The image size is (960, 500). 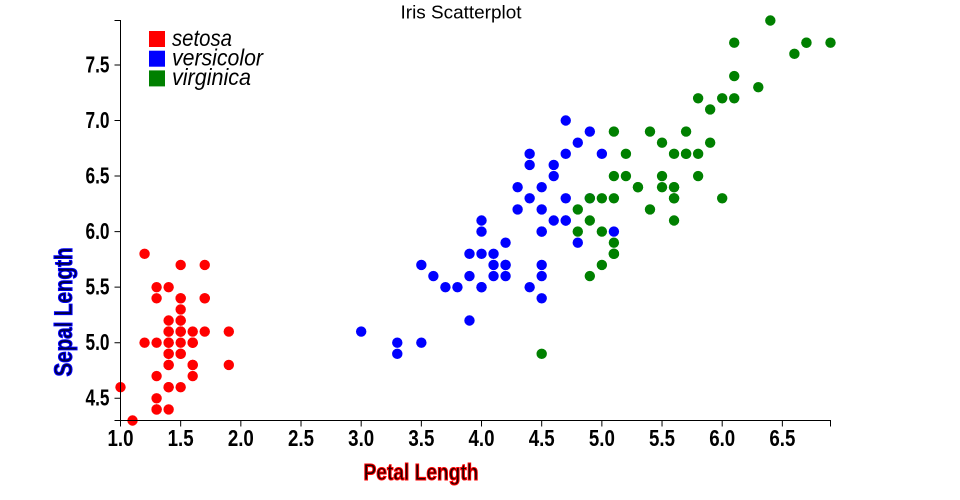 I want to click on svg-text: setosa, so click(x=202, y=38).